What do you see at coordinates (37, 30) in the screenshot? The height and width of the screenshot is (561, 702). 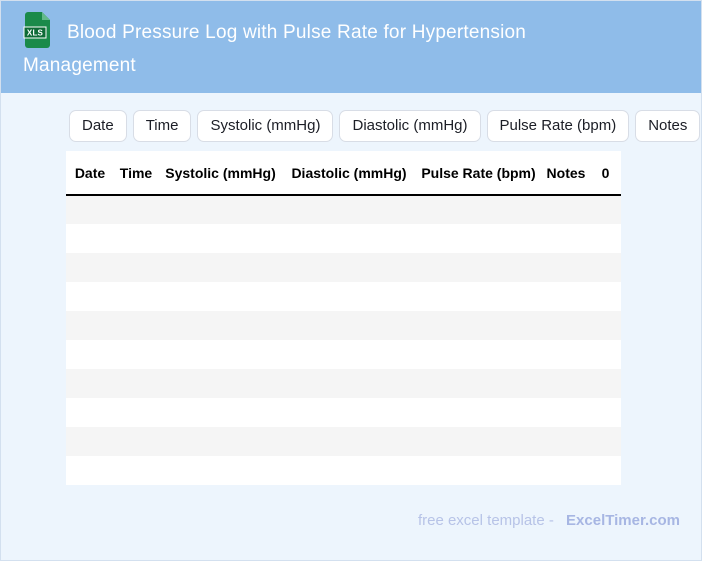 I see `xls-file-icon: XLS` at bounding box center [37, 30].